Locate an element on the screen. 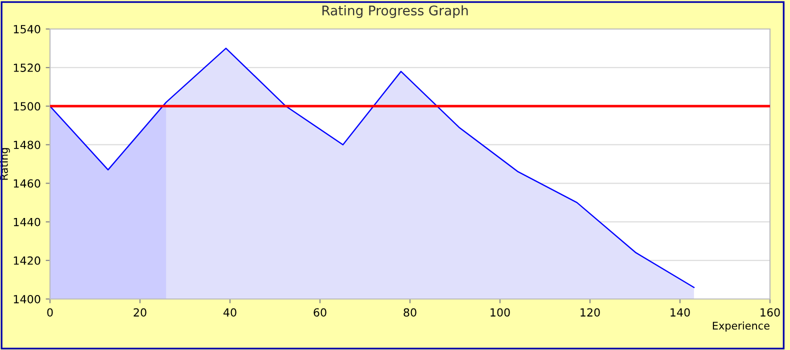 Image resolution: width=790 pixels, height=350 pixels. x-tick-label: 160 is located at coordinates (770, 312).